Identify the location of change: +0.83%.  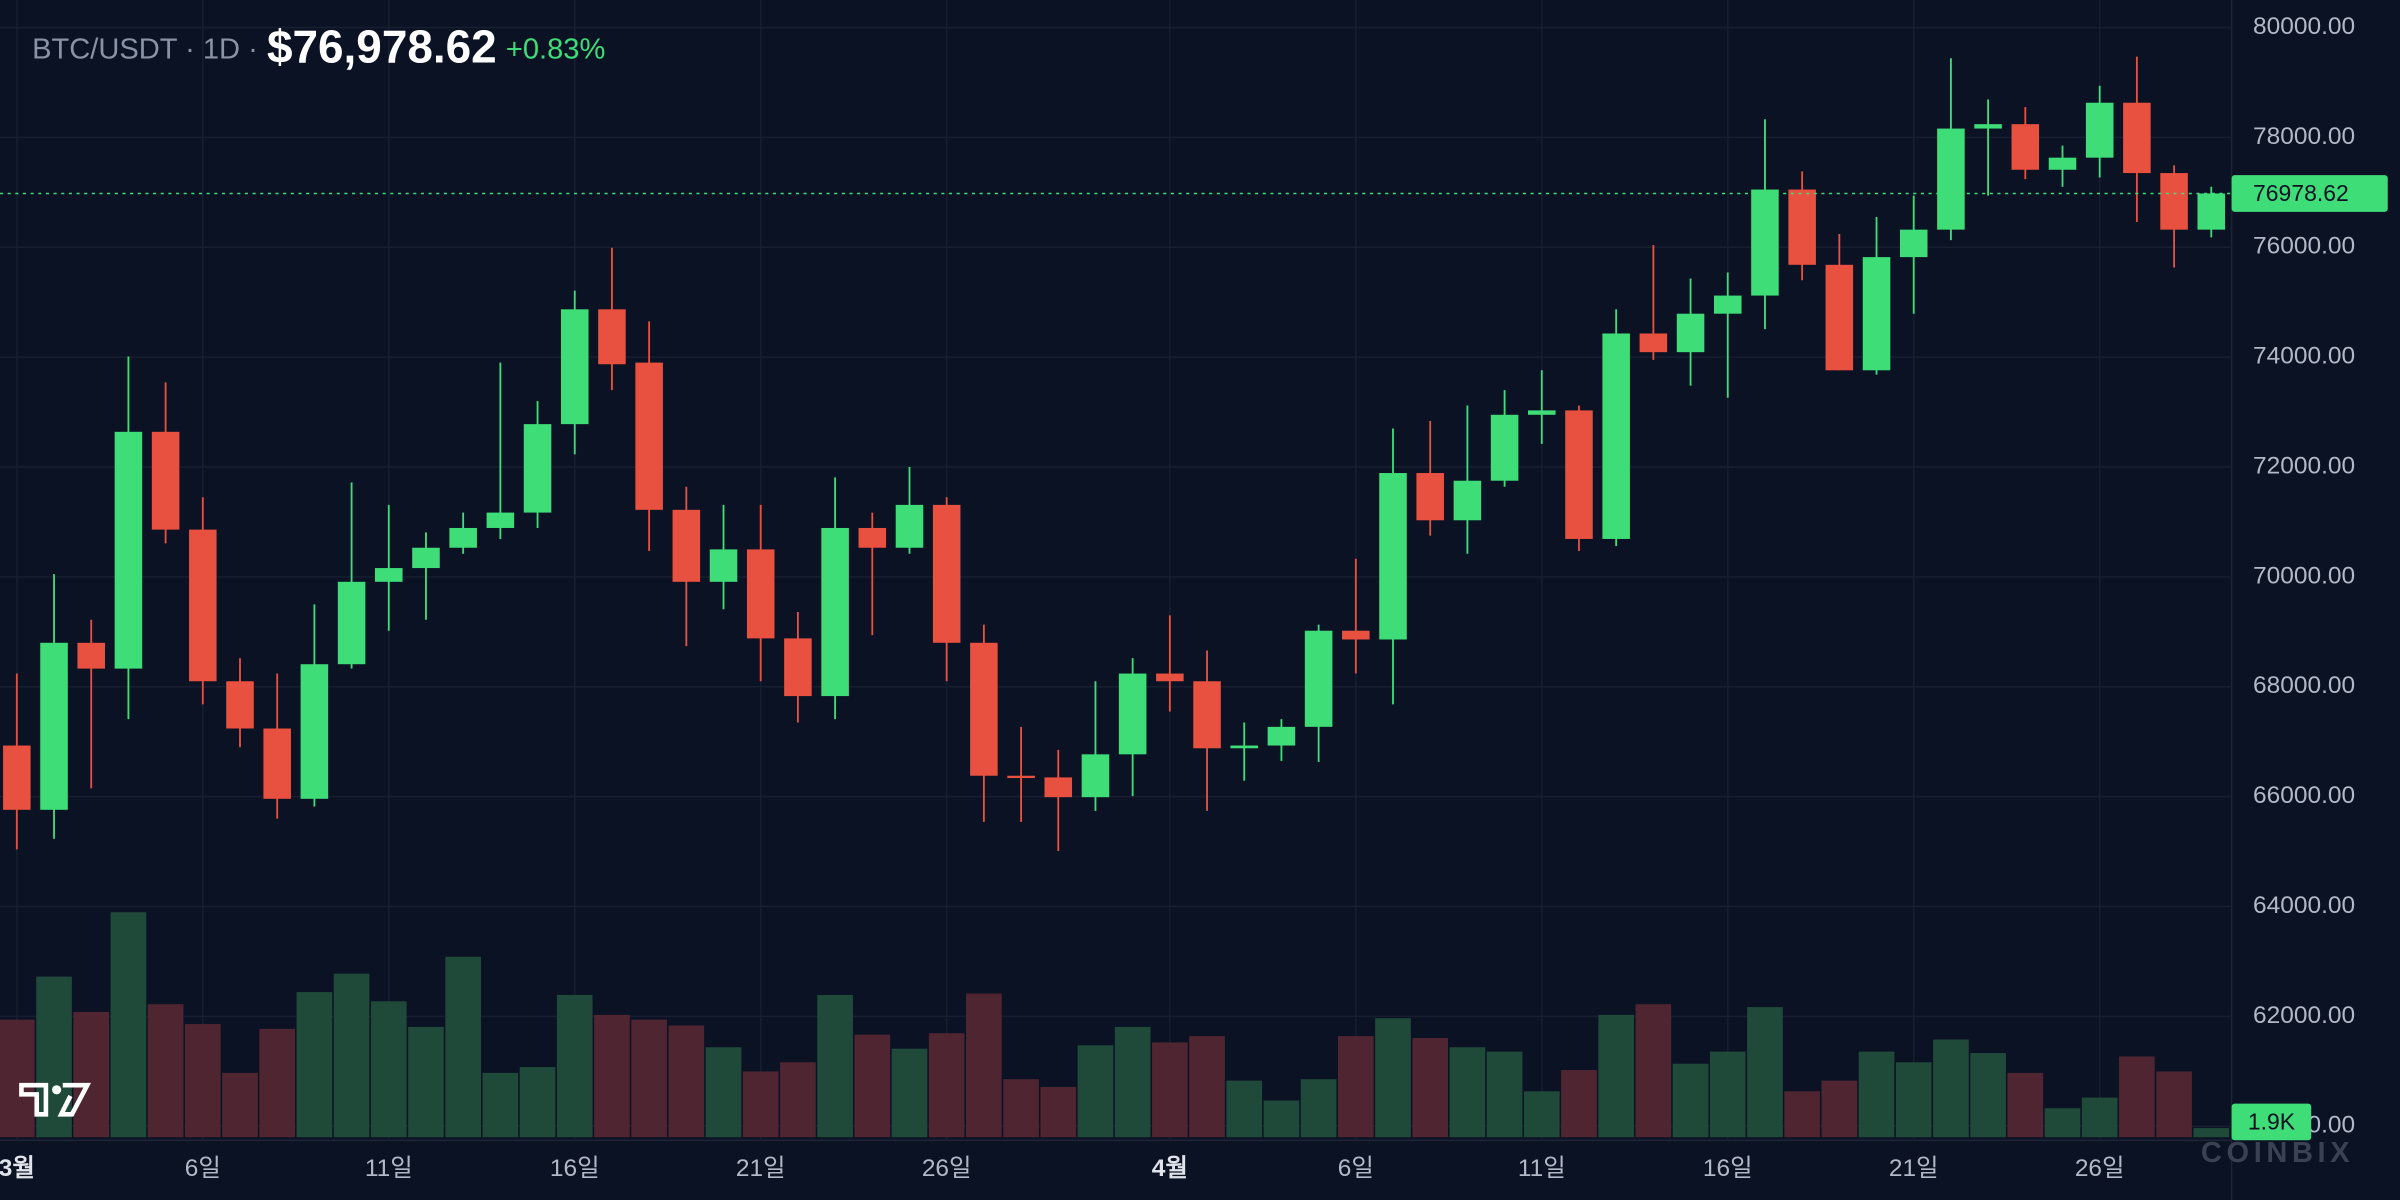
(555, 49).